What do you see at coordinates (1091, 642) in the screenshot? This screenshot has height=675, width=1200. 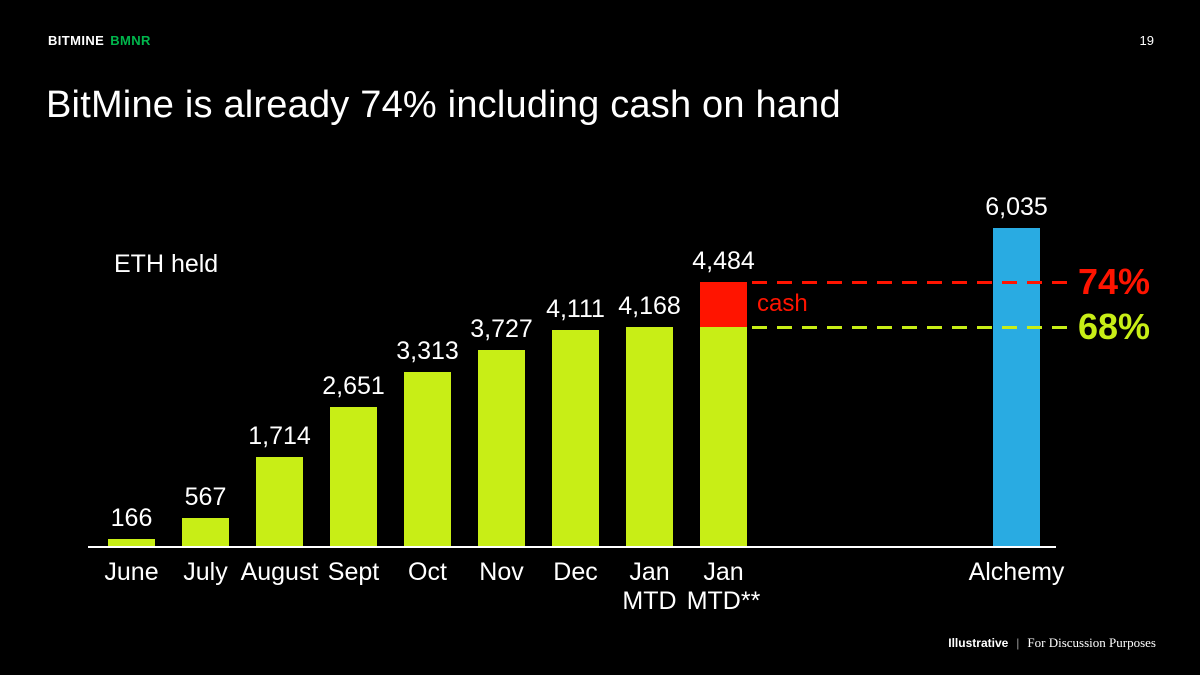 I see `footer-purpose: For Discussion Purposes` at bounding box center [1091, 642].